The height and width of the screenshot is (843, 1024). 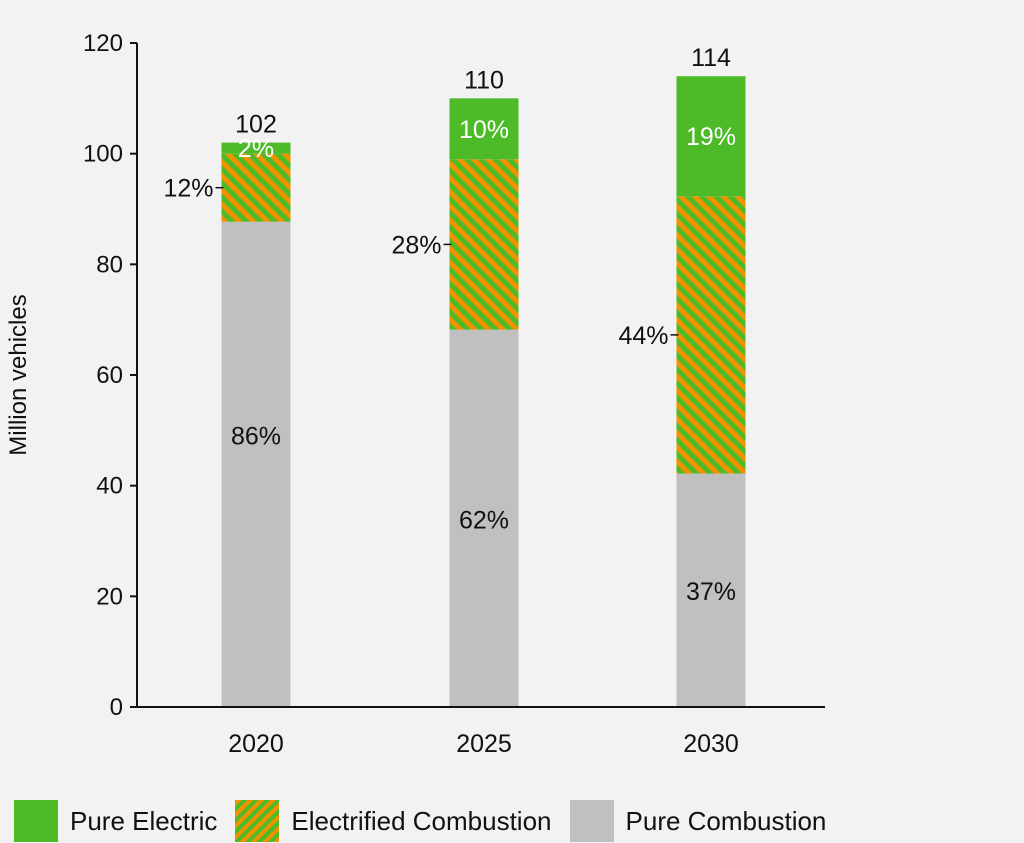 What do you see at coordinates (256, 744) in the screenshot?
I see `x-tick-label: 2020` at bounding box center [256, 744].